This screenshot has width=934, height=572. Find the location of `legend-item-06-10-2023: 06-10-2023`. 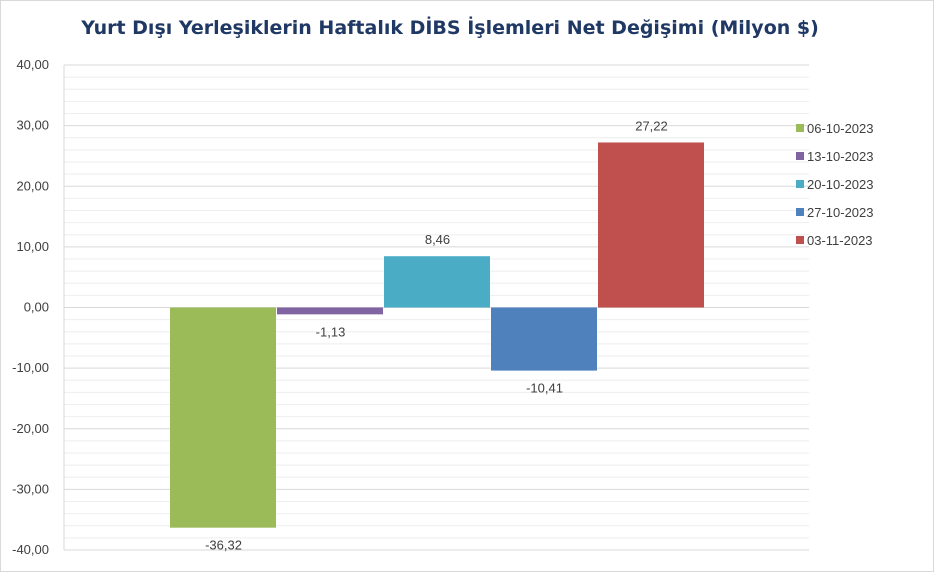

legend-item-06-10-2023: 06-10-2023 is located at coordinates (835, 128).